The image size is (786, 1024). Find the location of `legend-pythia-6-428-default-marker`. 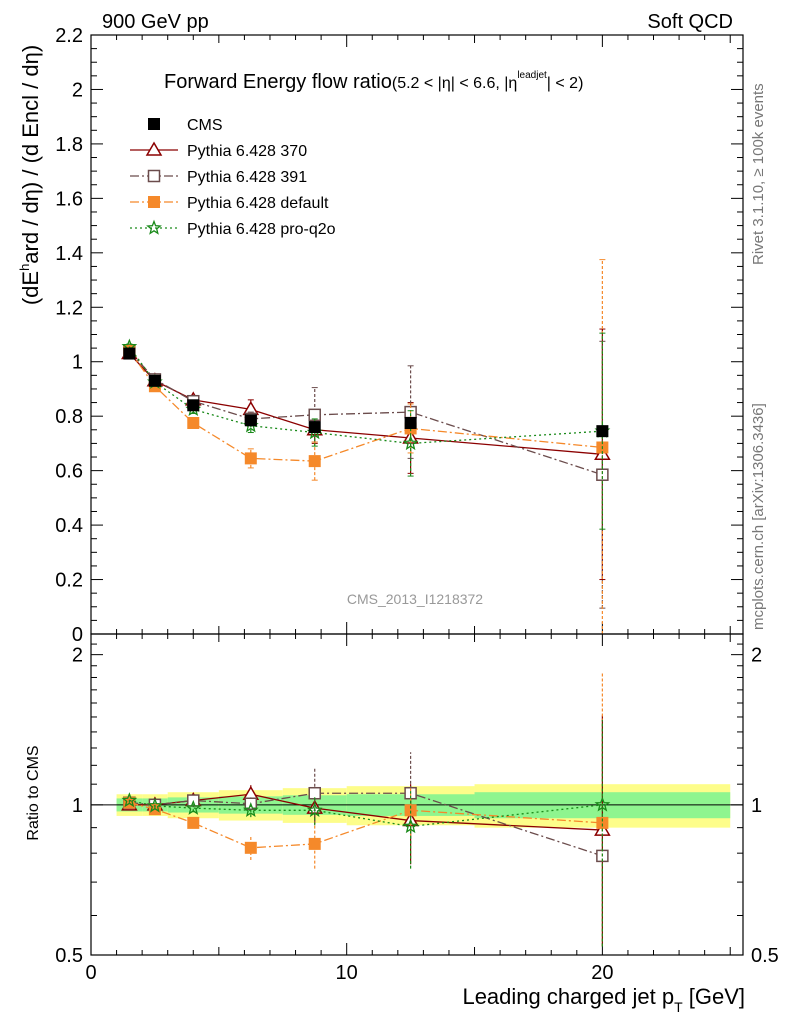

legend-pythia-6-428-default-marker is located at coordinates (154, 202).